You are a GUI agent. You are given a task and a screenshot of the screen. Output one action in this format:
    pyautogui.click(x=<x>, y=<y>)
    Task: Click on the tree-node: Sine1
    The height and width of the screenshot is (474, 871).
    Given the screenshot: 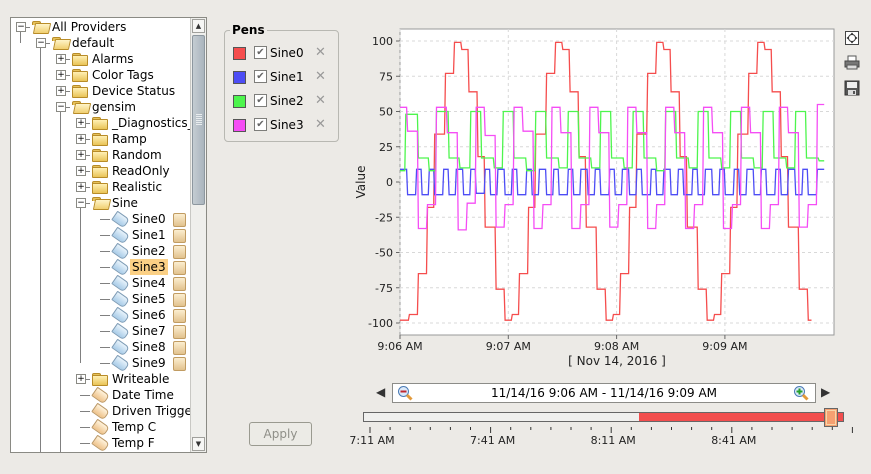 What is the action you would take?
    pyautogui.click(x=101, y=235)
    